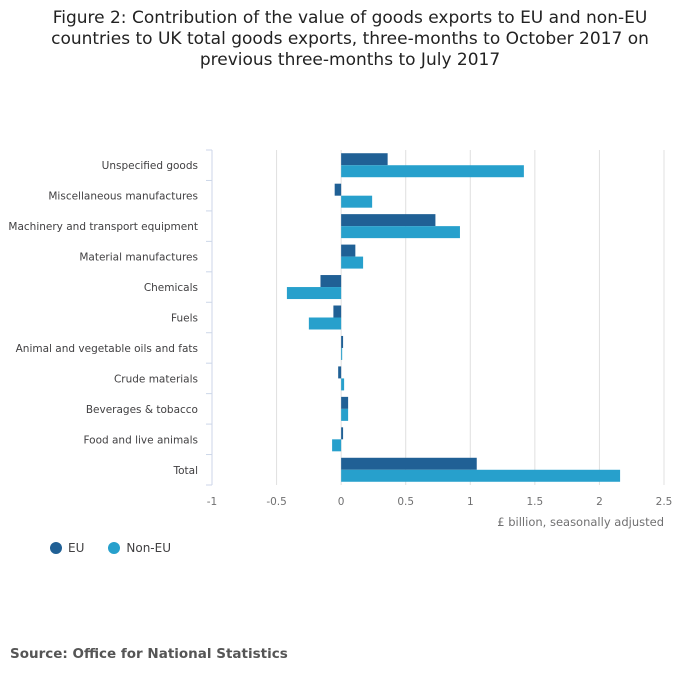 This screenshot has height=682, width=700. I want to click on legend-marker-eu, so click(56, 548).